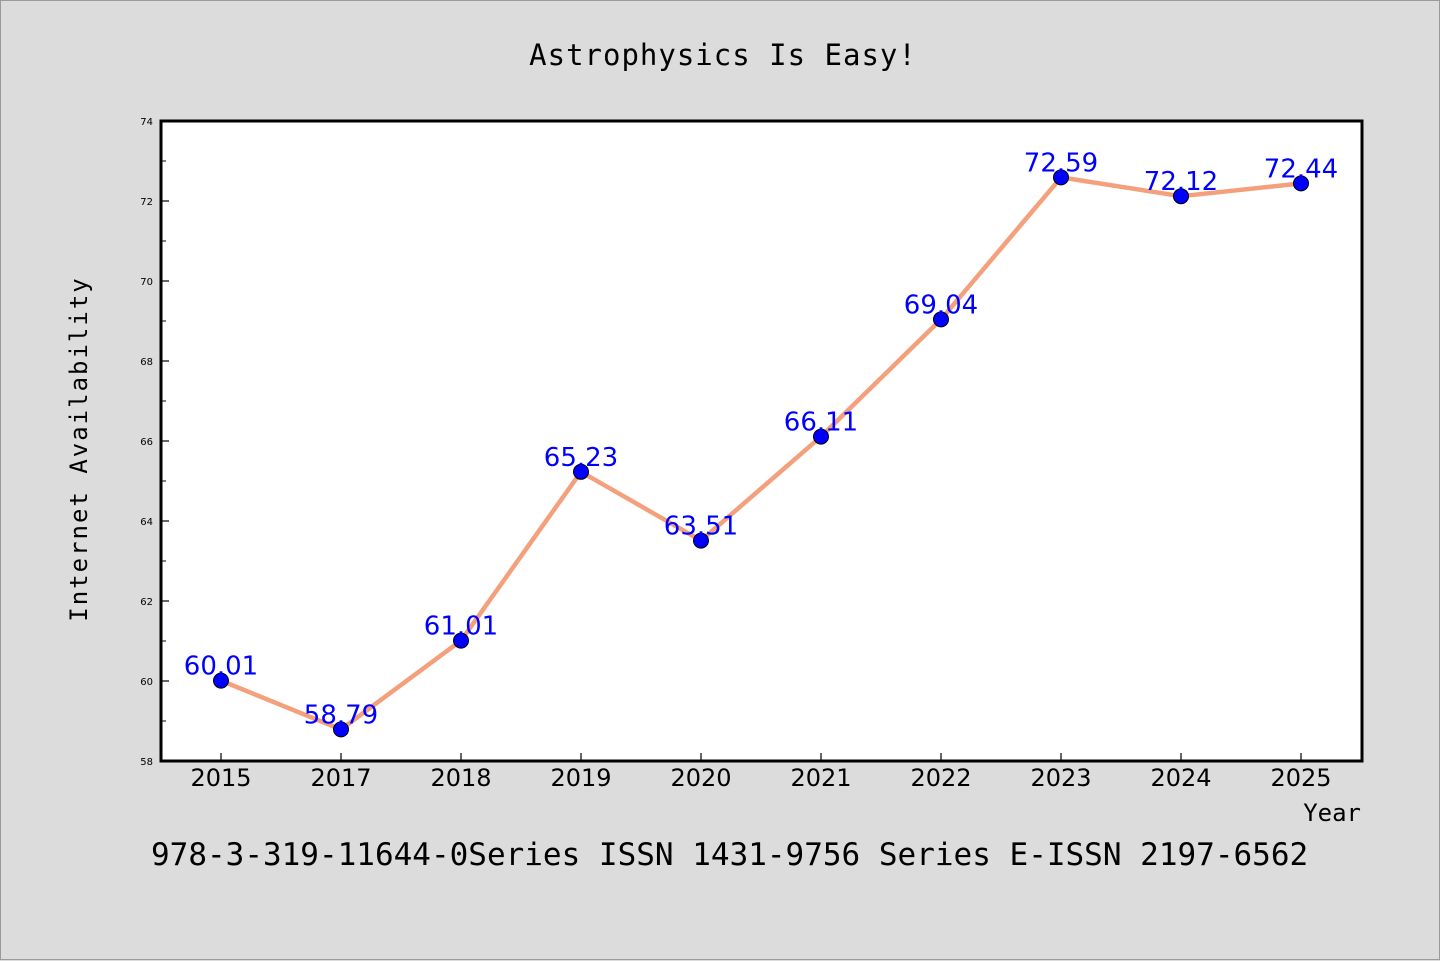 This screenshot has width=1440, height=961. Describe the element at coordinates (941, 305) in the screenshot. I see `data-label: 69.04` at that location.